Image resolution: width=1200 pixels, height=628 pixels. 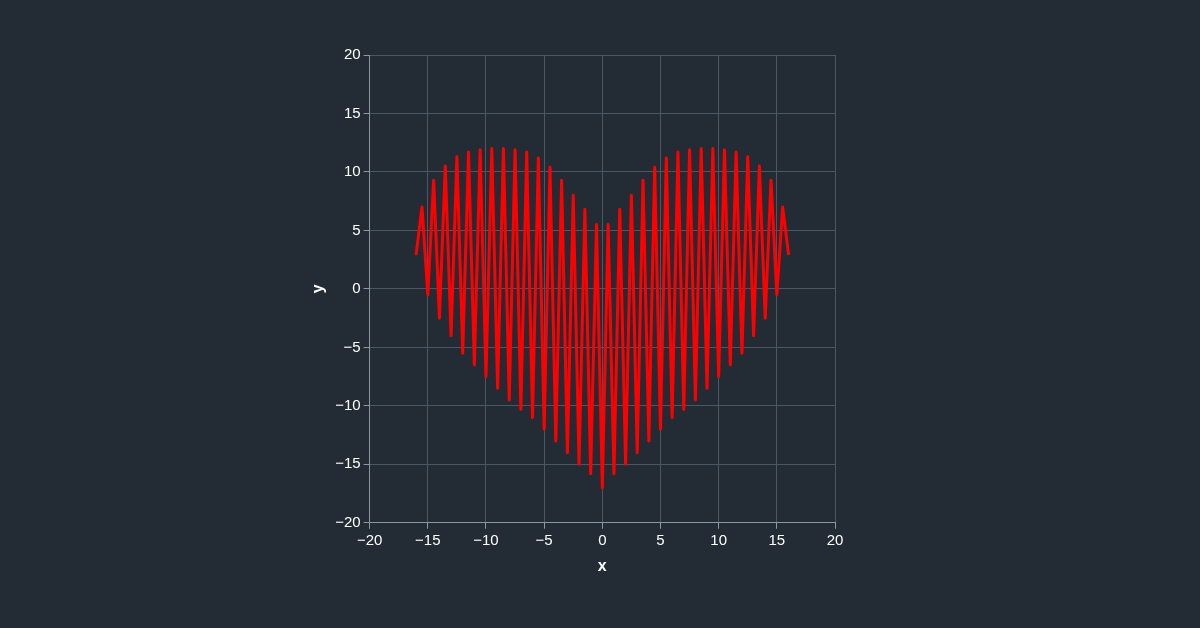 I want to click on y-tick-label: 5, so click(x=356, y=229).